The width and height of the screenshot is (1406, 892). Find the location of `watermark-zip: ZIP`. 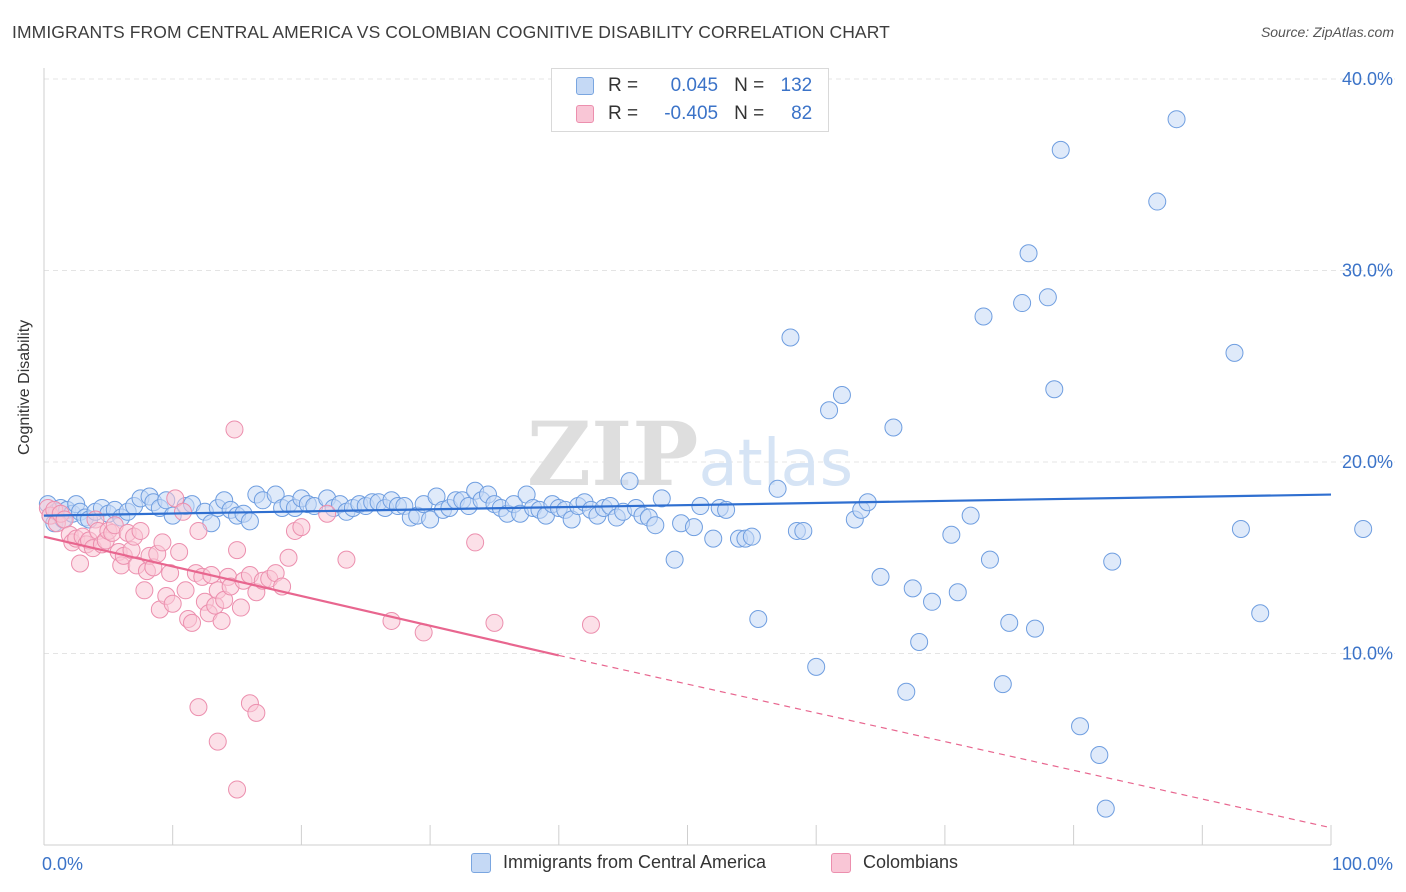

watermark-zip: ZIP is located at coordinates (613, 454).